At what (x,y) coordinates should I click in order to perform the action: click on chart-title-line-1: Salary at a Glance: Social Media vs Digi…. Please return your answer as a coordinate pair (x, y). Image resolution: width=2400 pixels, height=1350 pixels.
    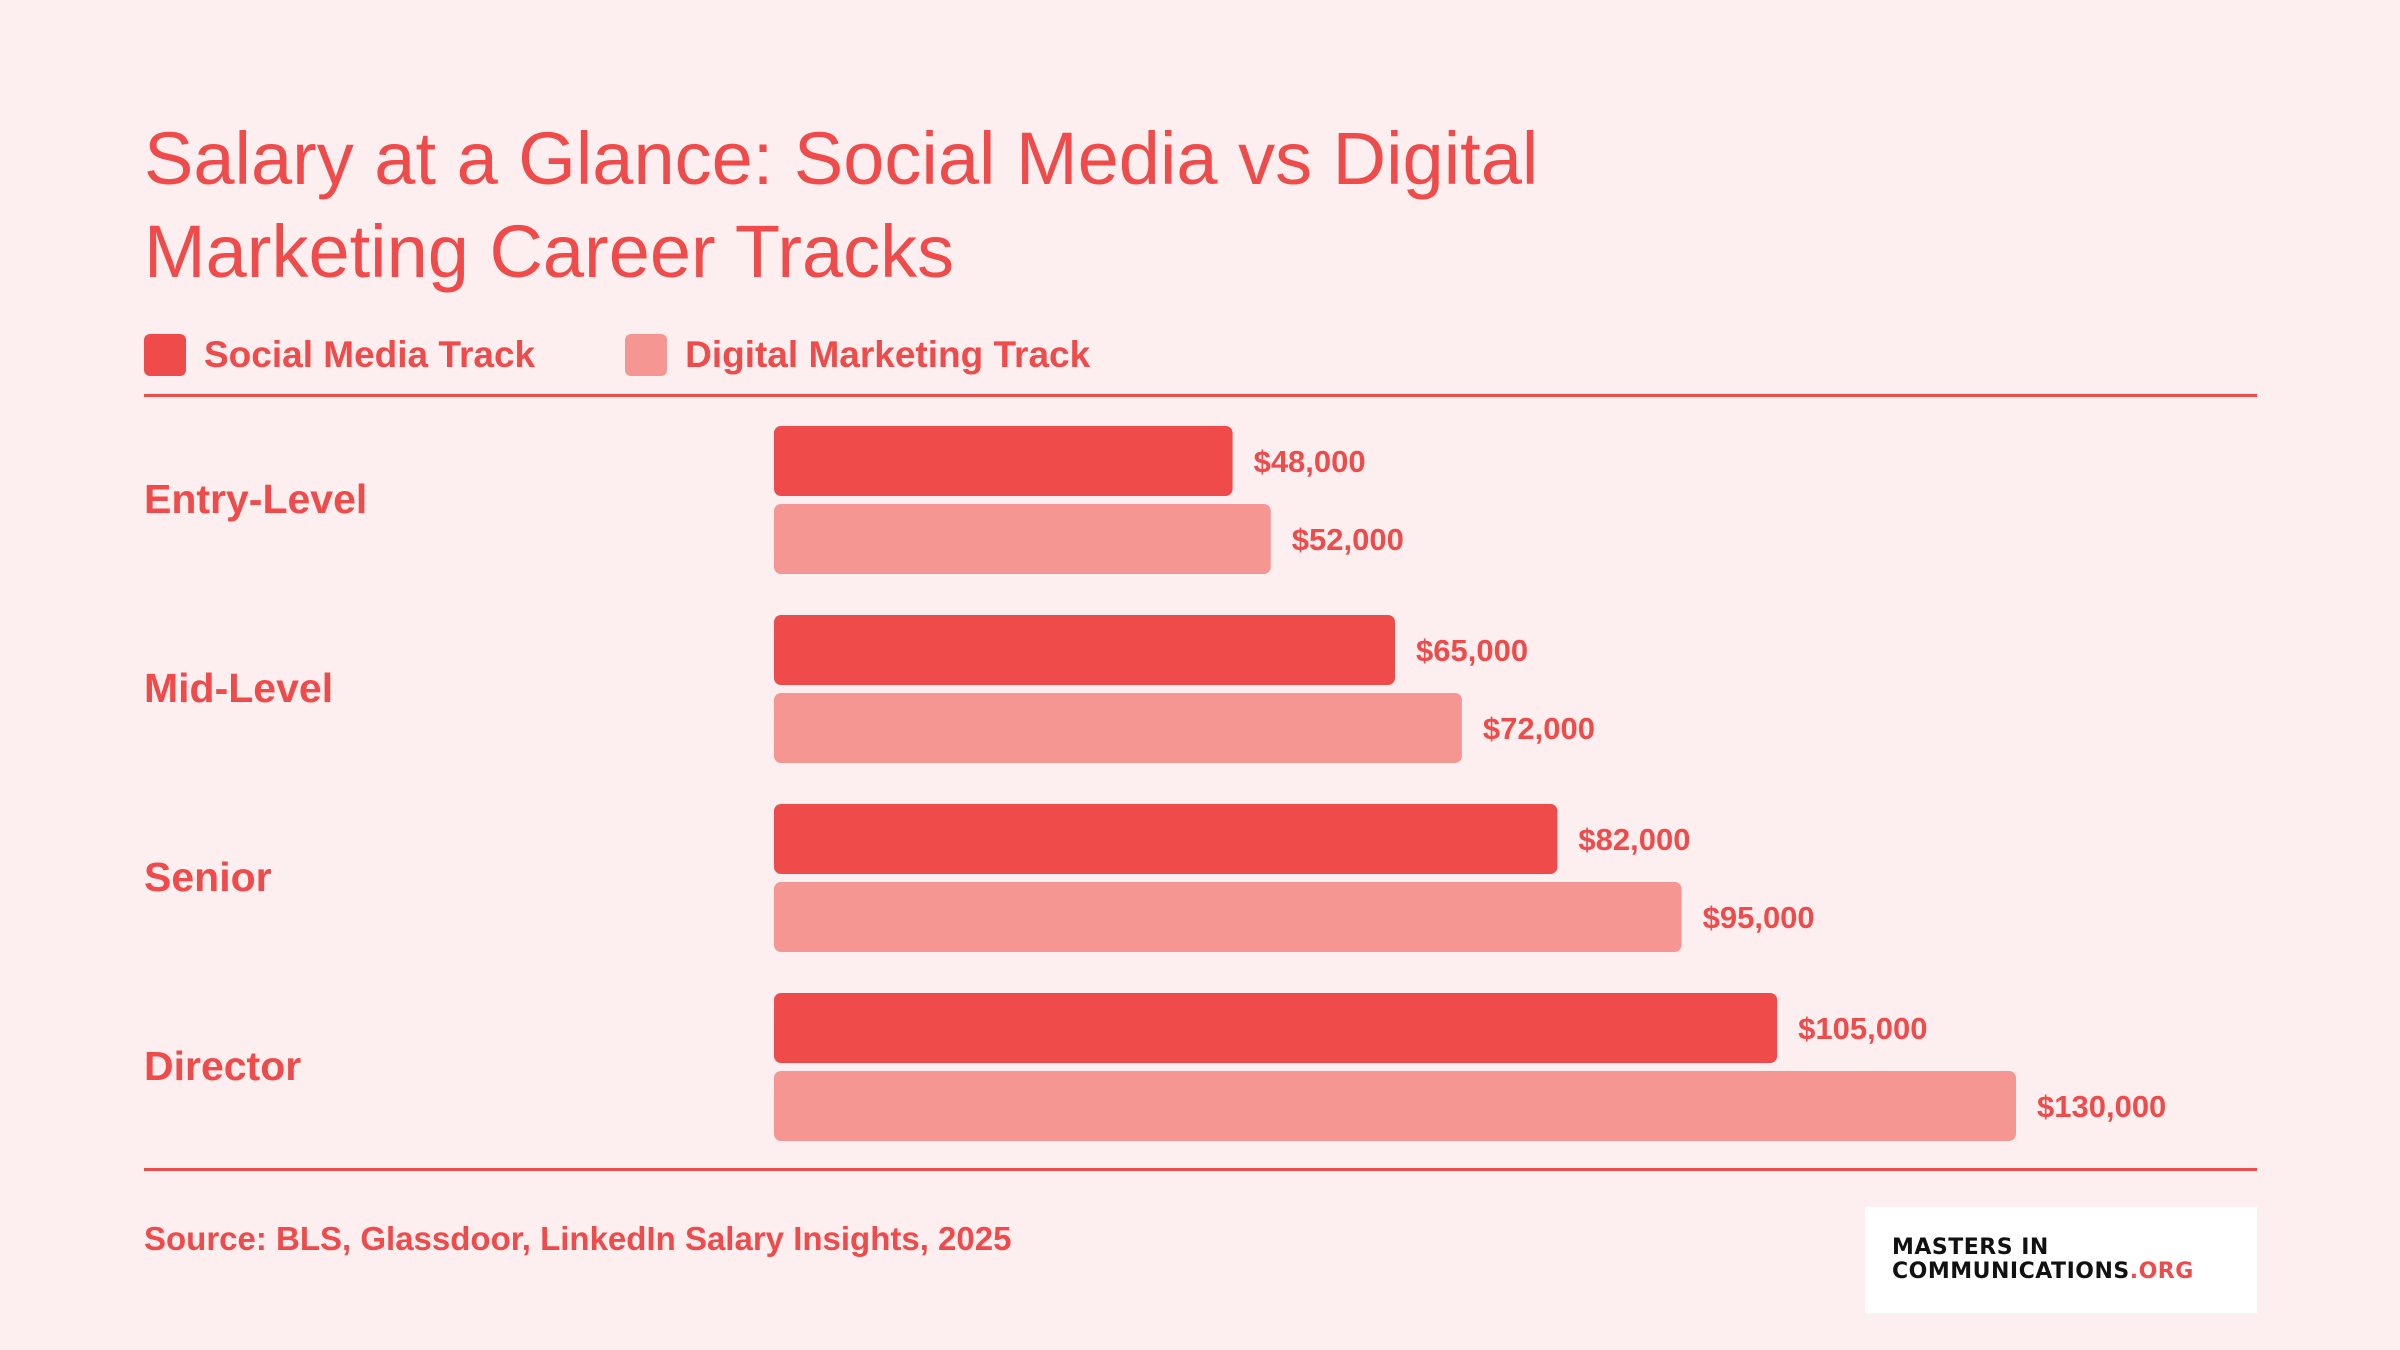
    Looking at the image, I should click on (841, 158).